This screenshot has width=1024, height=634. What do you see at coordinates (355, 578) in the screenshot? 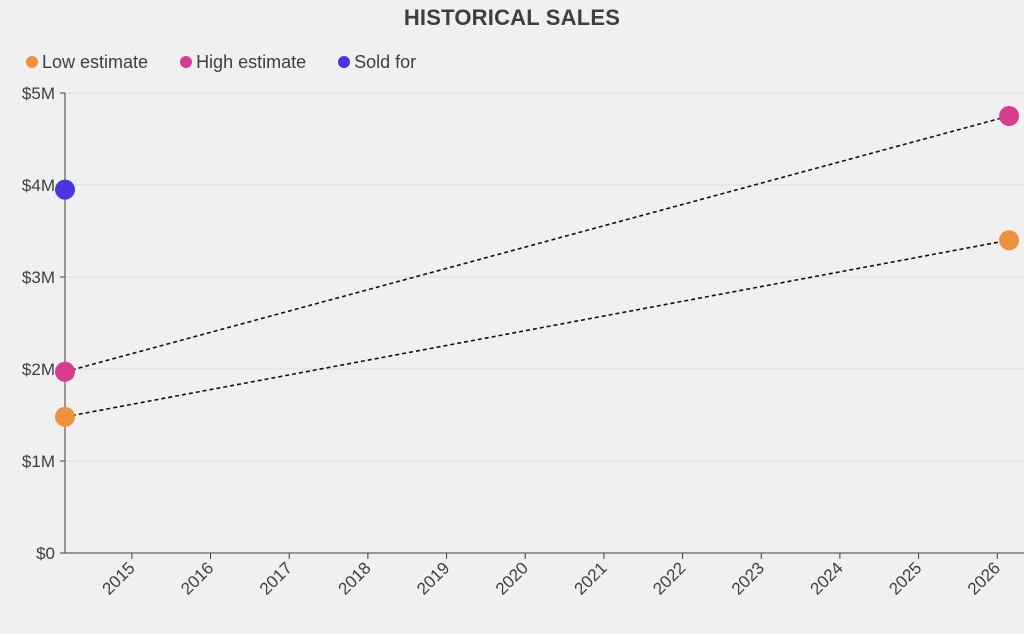
I see `x-tick-label: 2018` at bounding box center [355, 578].